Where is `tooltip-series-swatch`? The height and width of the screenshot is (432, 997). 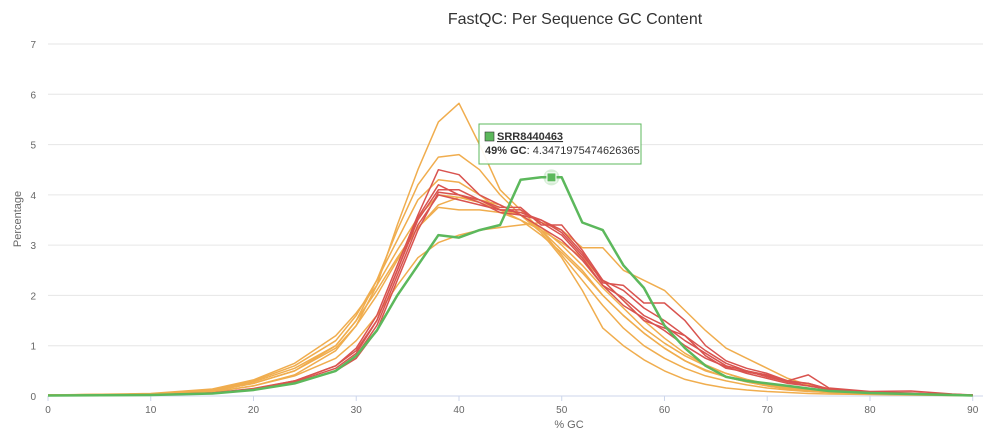 tooltip-series-swatch is located at coordinates (489, 136).